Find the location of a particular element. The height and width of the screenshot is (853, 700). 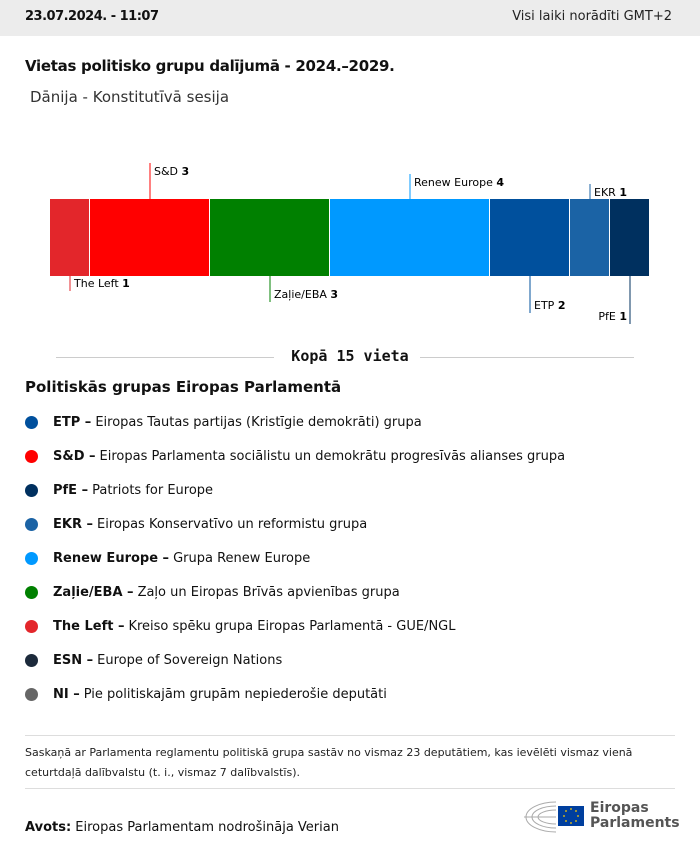

ep-logo: Eiropas Parlaments is located at coordinates (601, 816).